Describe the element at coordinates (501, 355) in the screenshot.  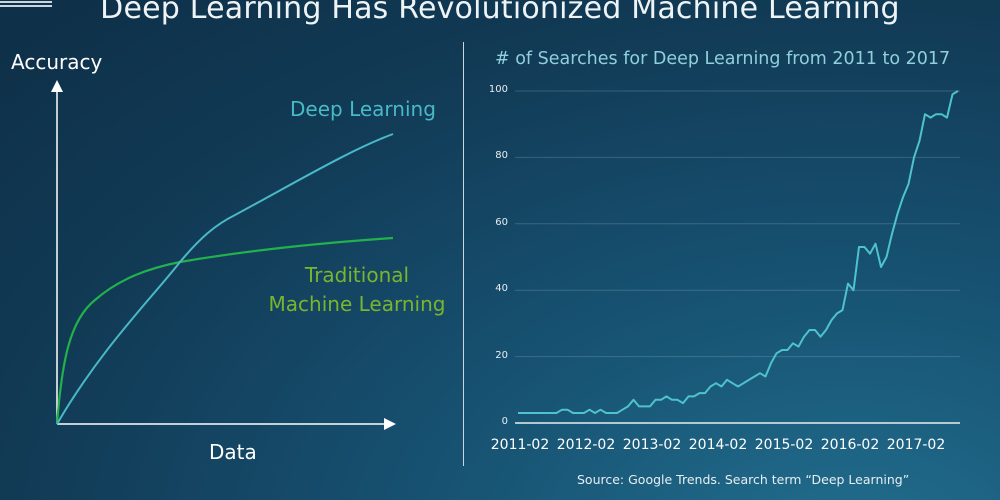
I see `y-tick-label: 20` at that location.